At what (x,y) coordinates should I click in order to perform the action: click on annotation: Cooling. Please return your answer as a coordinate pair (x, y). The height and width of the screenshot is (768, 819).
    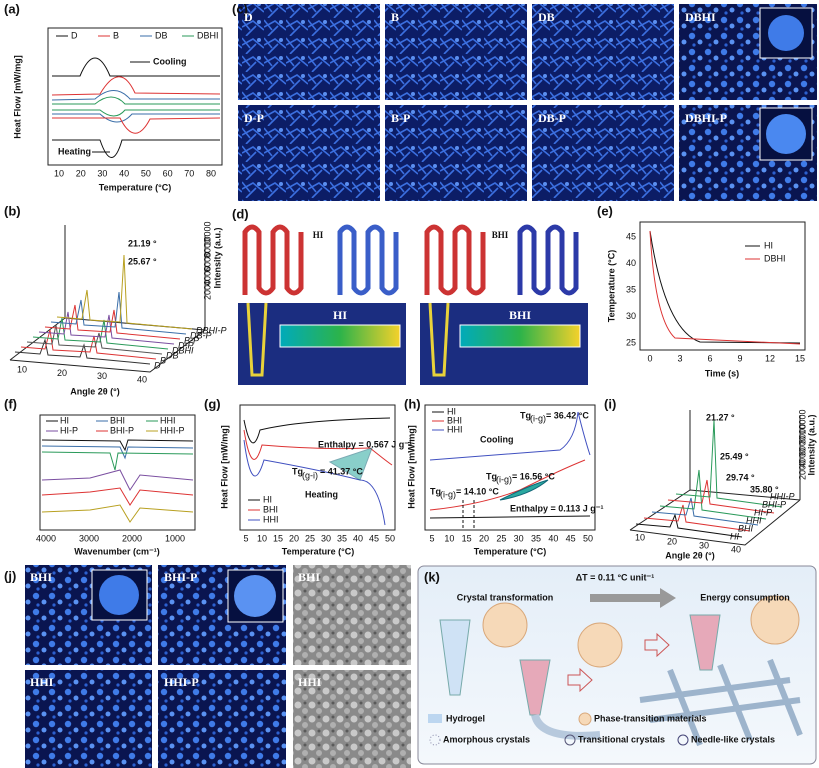
    Looking at the image, I should click on (497, 439).